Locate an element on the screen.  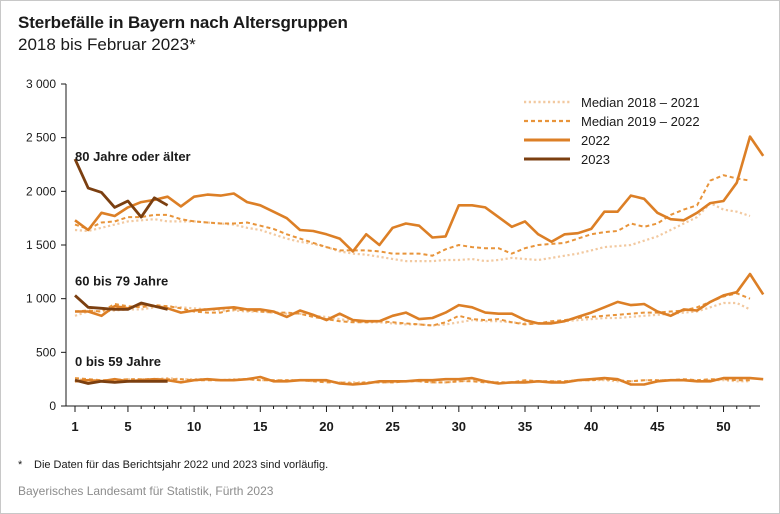
x-tick-label: 15 is located at coordinates (260, 426).